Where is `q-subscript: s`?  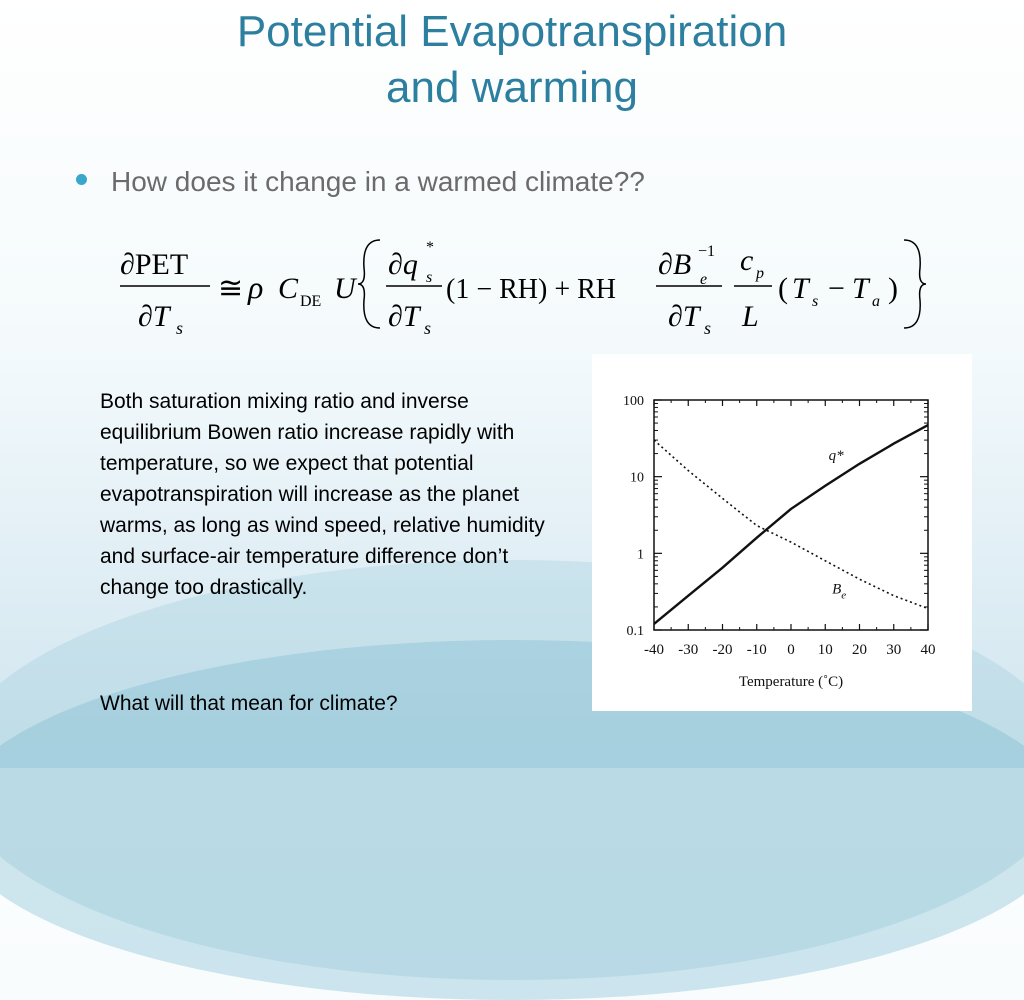 q-subscript: s is located at coordinates (429, 277).